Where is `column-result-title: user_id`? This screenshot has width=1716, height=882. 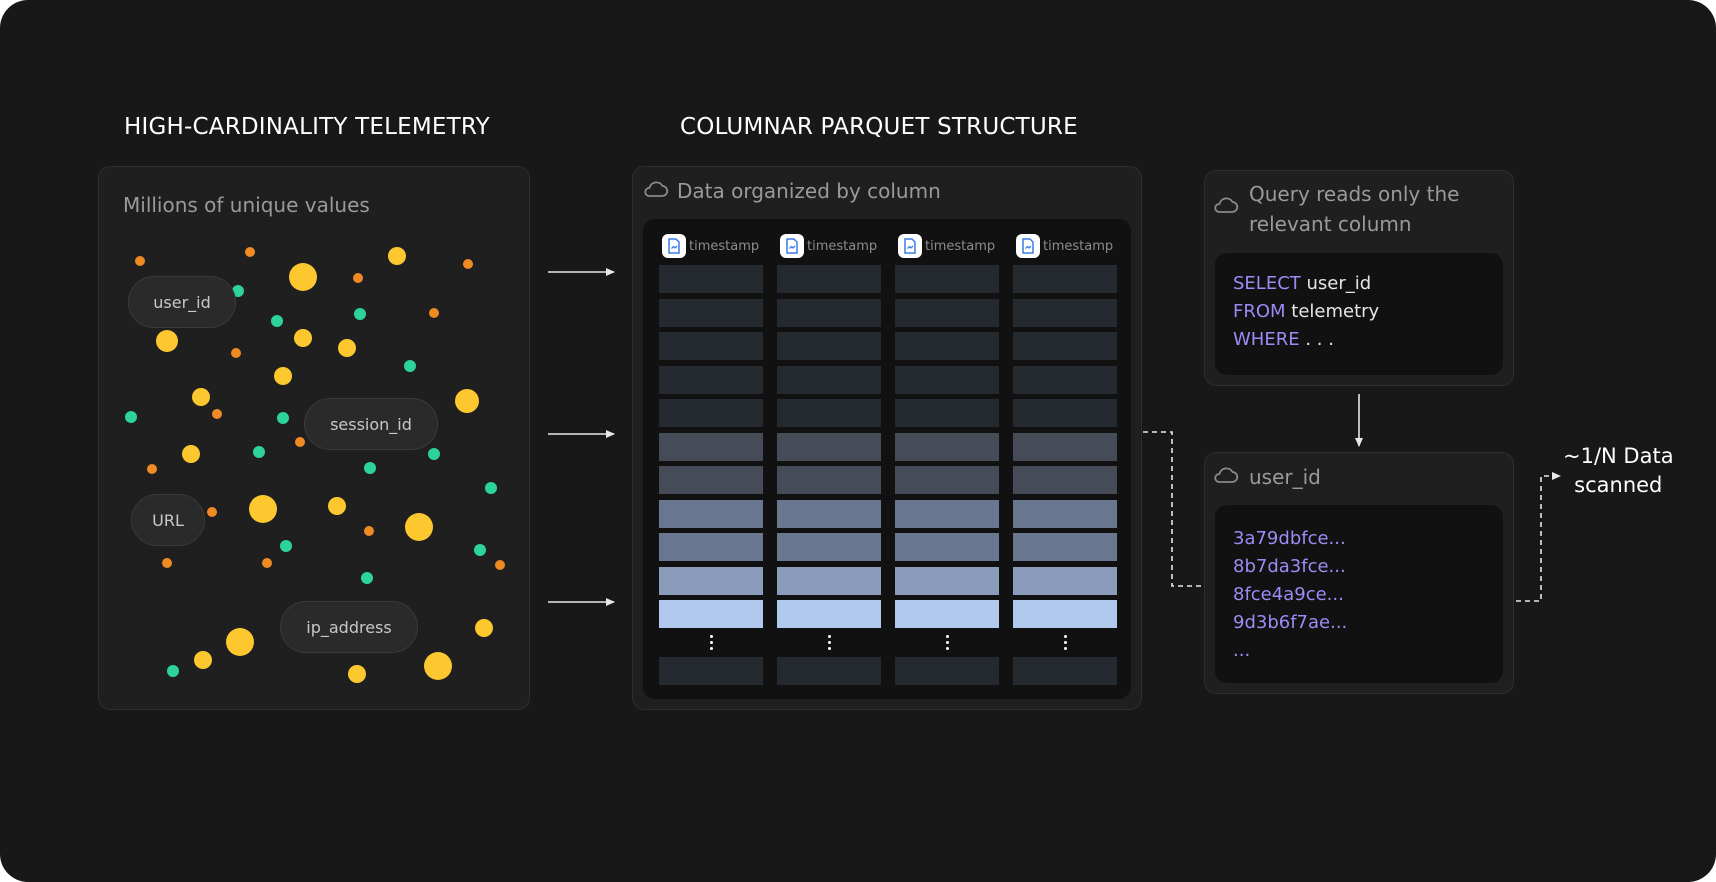
column-result-title: user_id is located at coordinates (1285, 477).